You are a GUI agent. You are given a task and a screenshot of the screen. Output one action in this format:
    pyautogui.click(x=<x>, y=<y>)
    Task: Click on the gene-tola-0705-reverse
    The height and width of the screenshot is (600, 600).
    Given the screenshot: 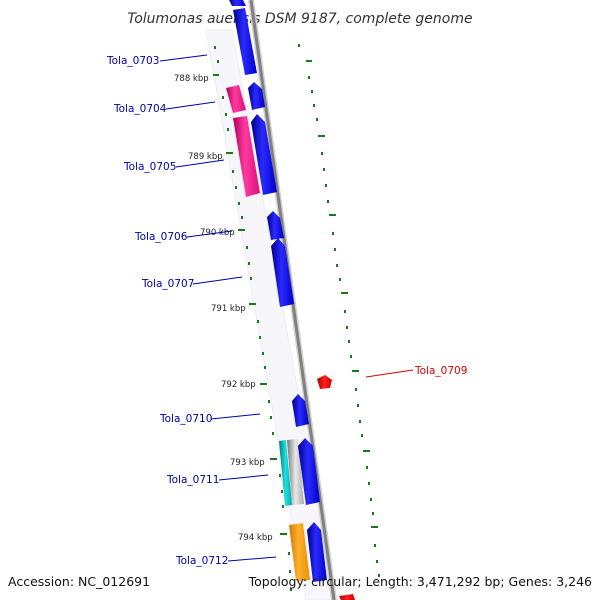 What is the action you would take?
    pyautogui.click(x=246, y=156)
    